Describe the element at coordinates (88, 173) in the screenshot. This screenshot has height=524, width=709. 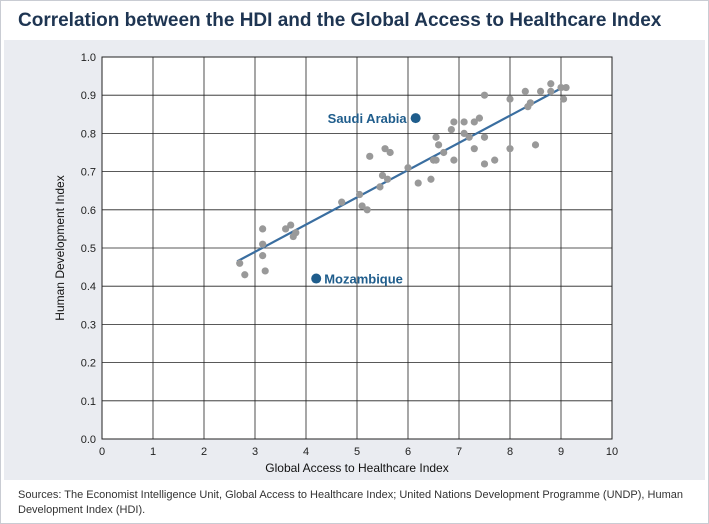
I see `y-tick-label: 0.7` at that location.